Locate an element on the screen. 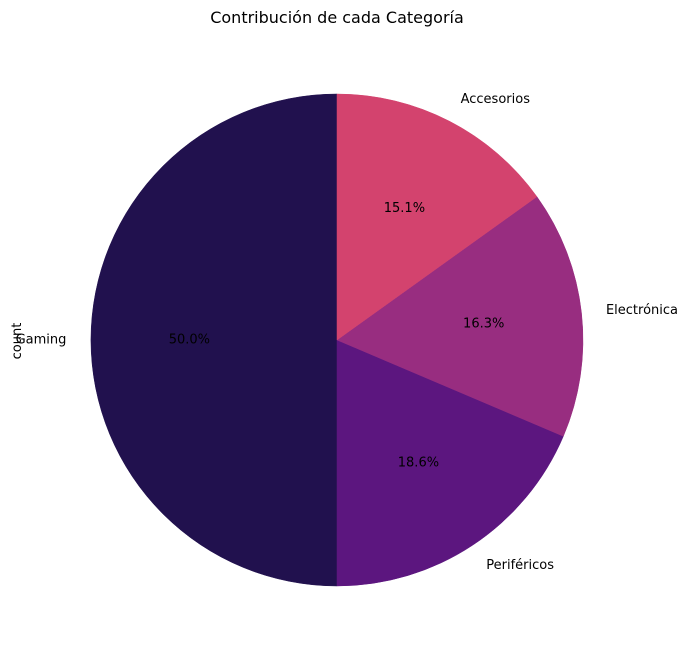  pie-slice-periféricos is located at coordinates (450, 463).